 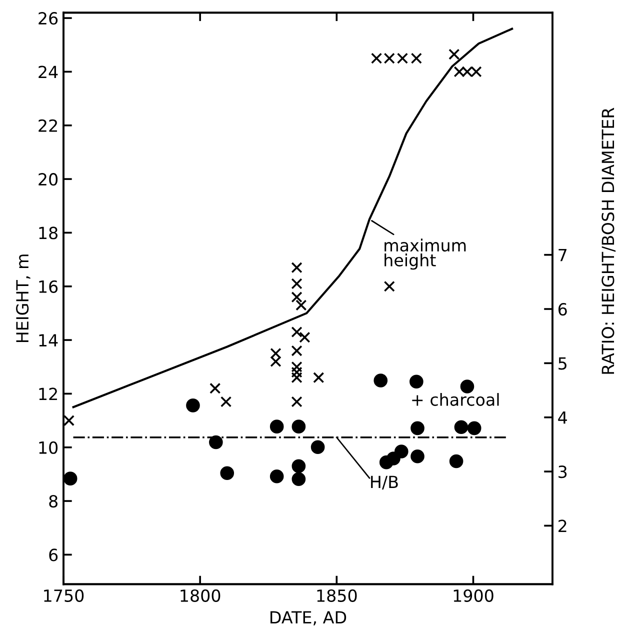 I want to click on annotation: maximum height, so click(x=425, y=254).